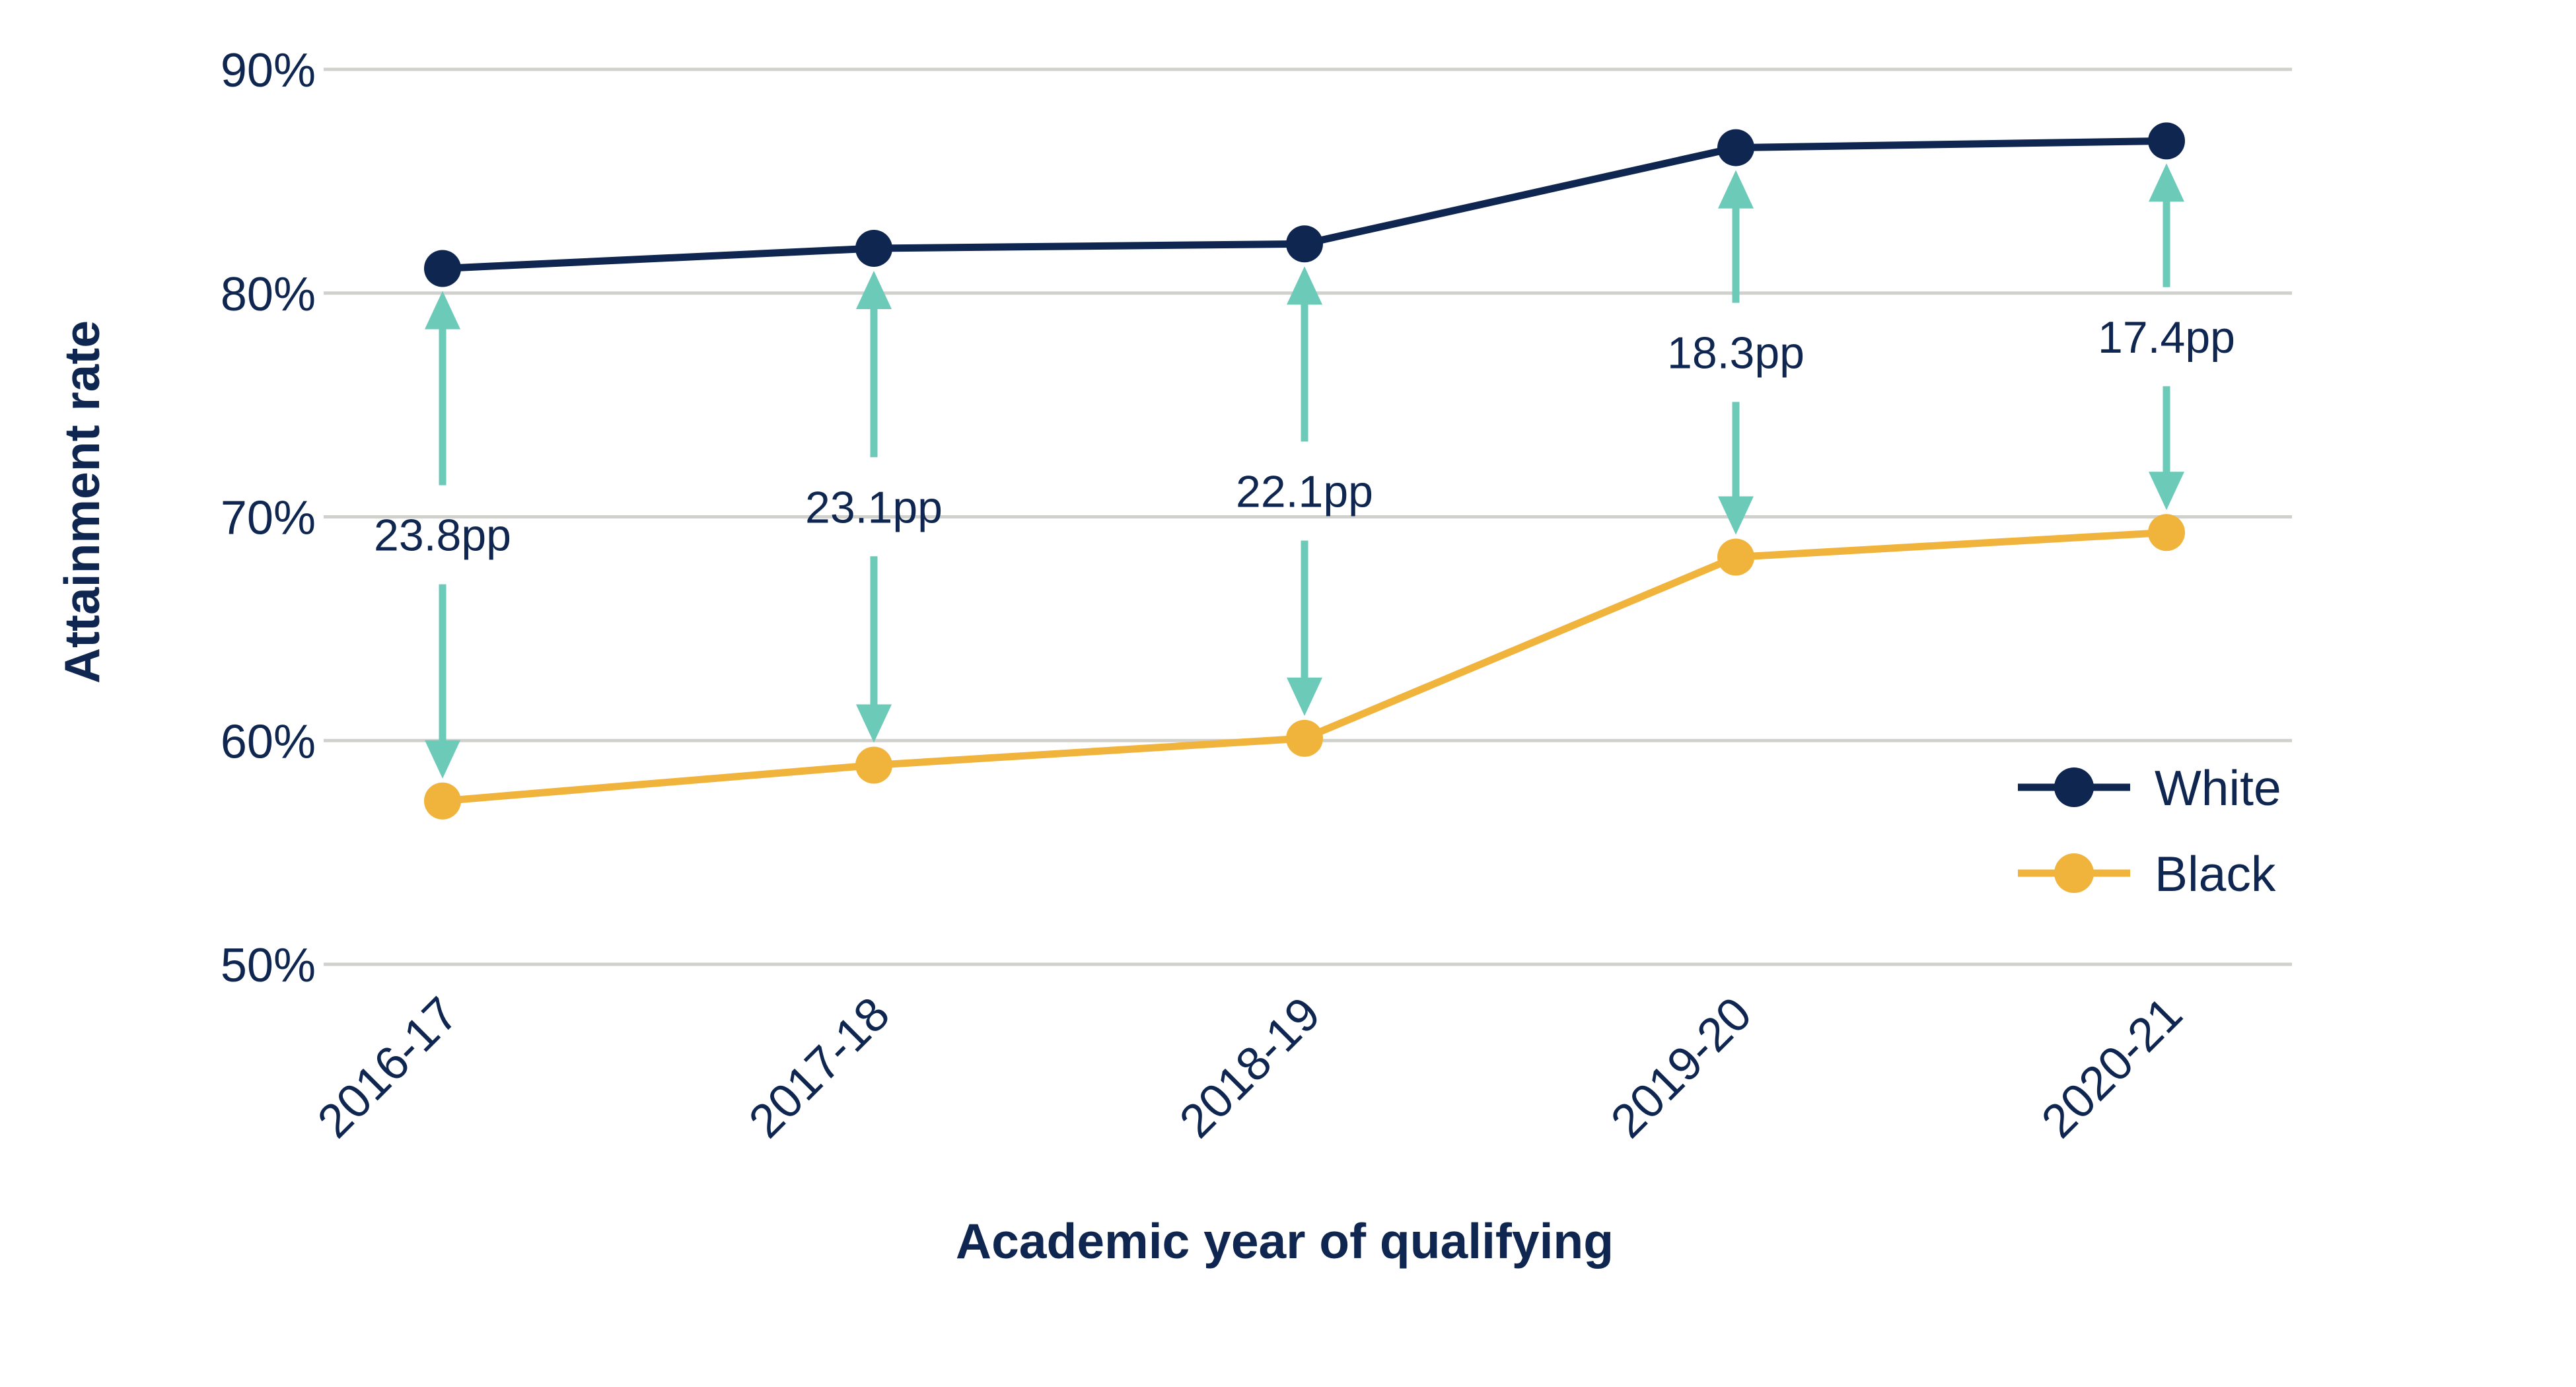 The height and width of the screenshot is (1387, 2576). I want to click on legend-label: Black, so click(2215, 874).